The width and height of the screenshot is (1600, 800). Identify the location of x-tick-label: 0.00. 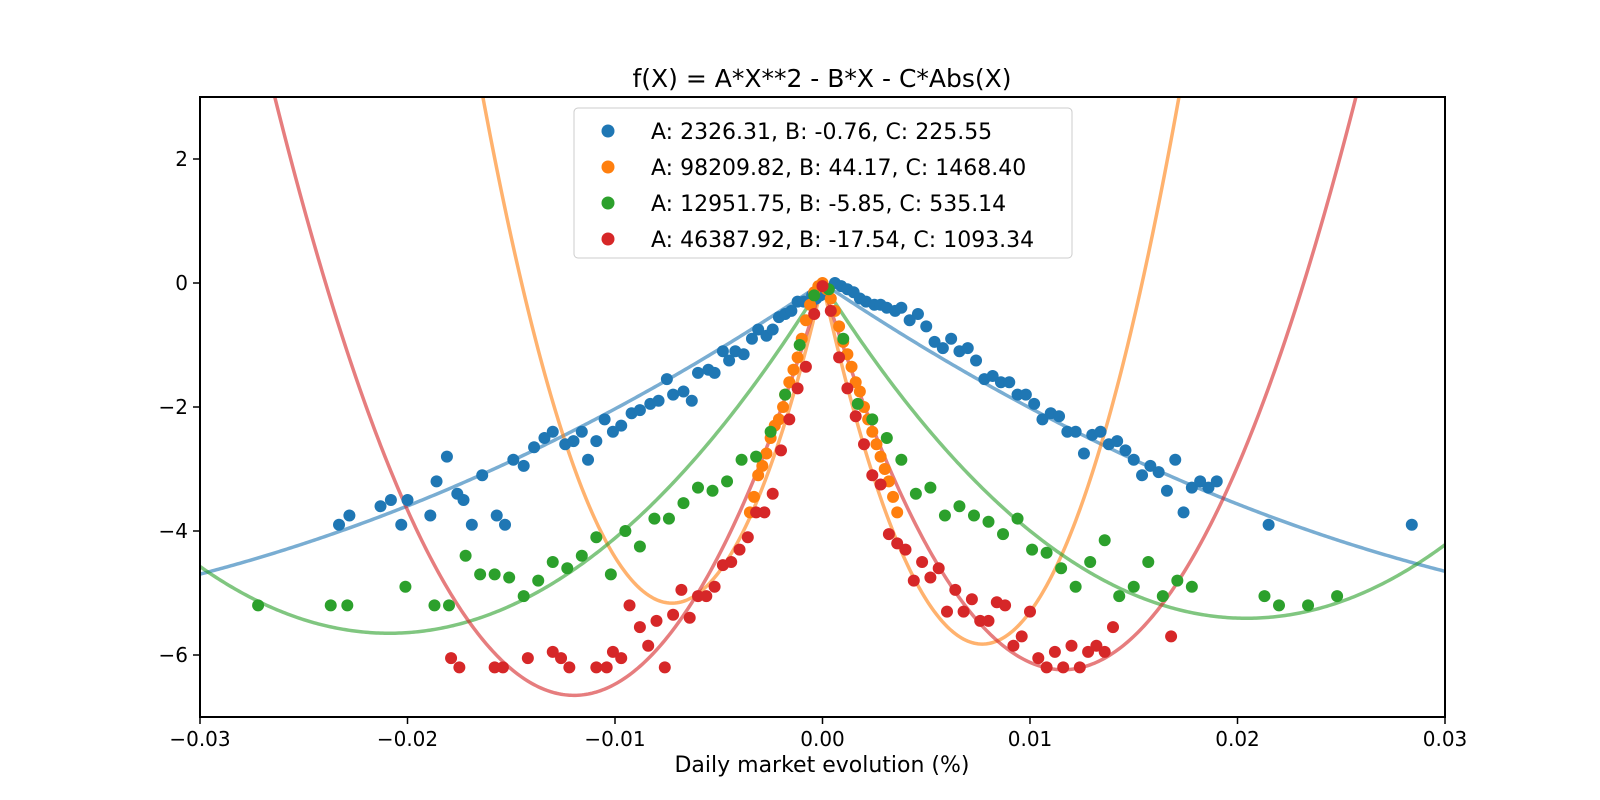
(822, 739).